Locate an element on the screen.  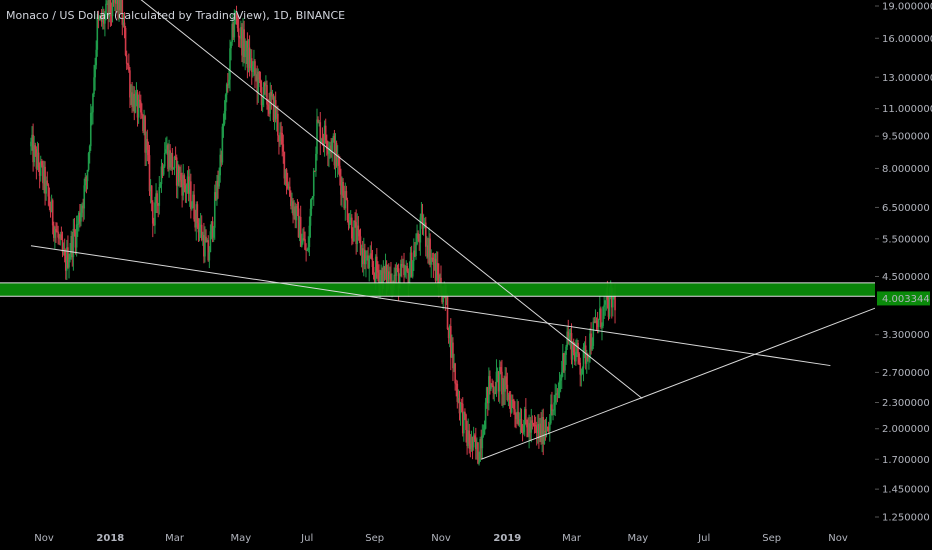
support-zone-group is located at coordinates (437, 289).